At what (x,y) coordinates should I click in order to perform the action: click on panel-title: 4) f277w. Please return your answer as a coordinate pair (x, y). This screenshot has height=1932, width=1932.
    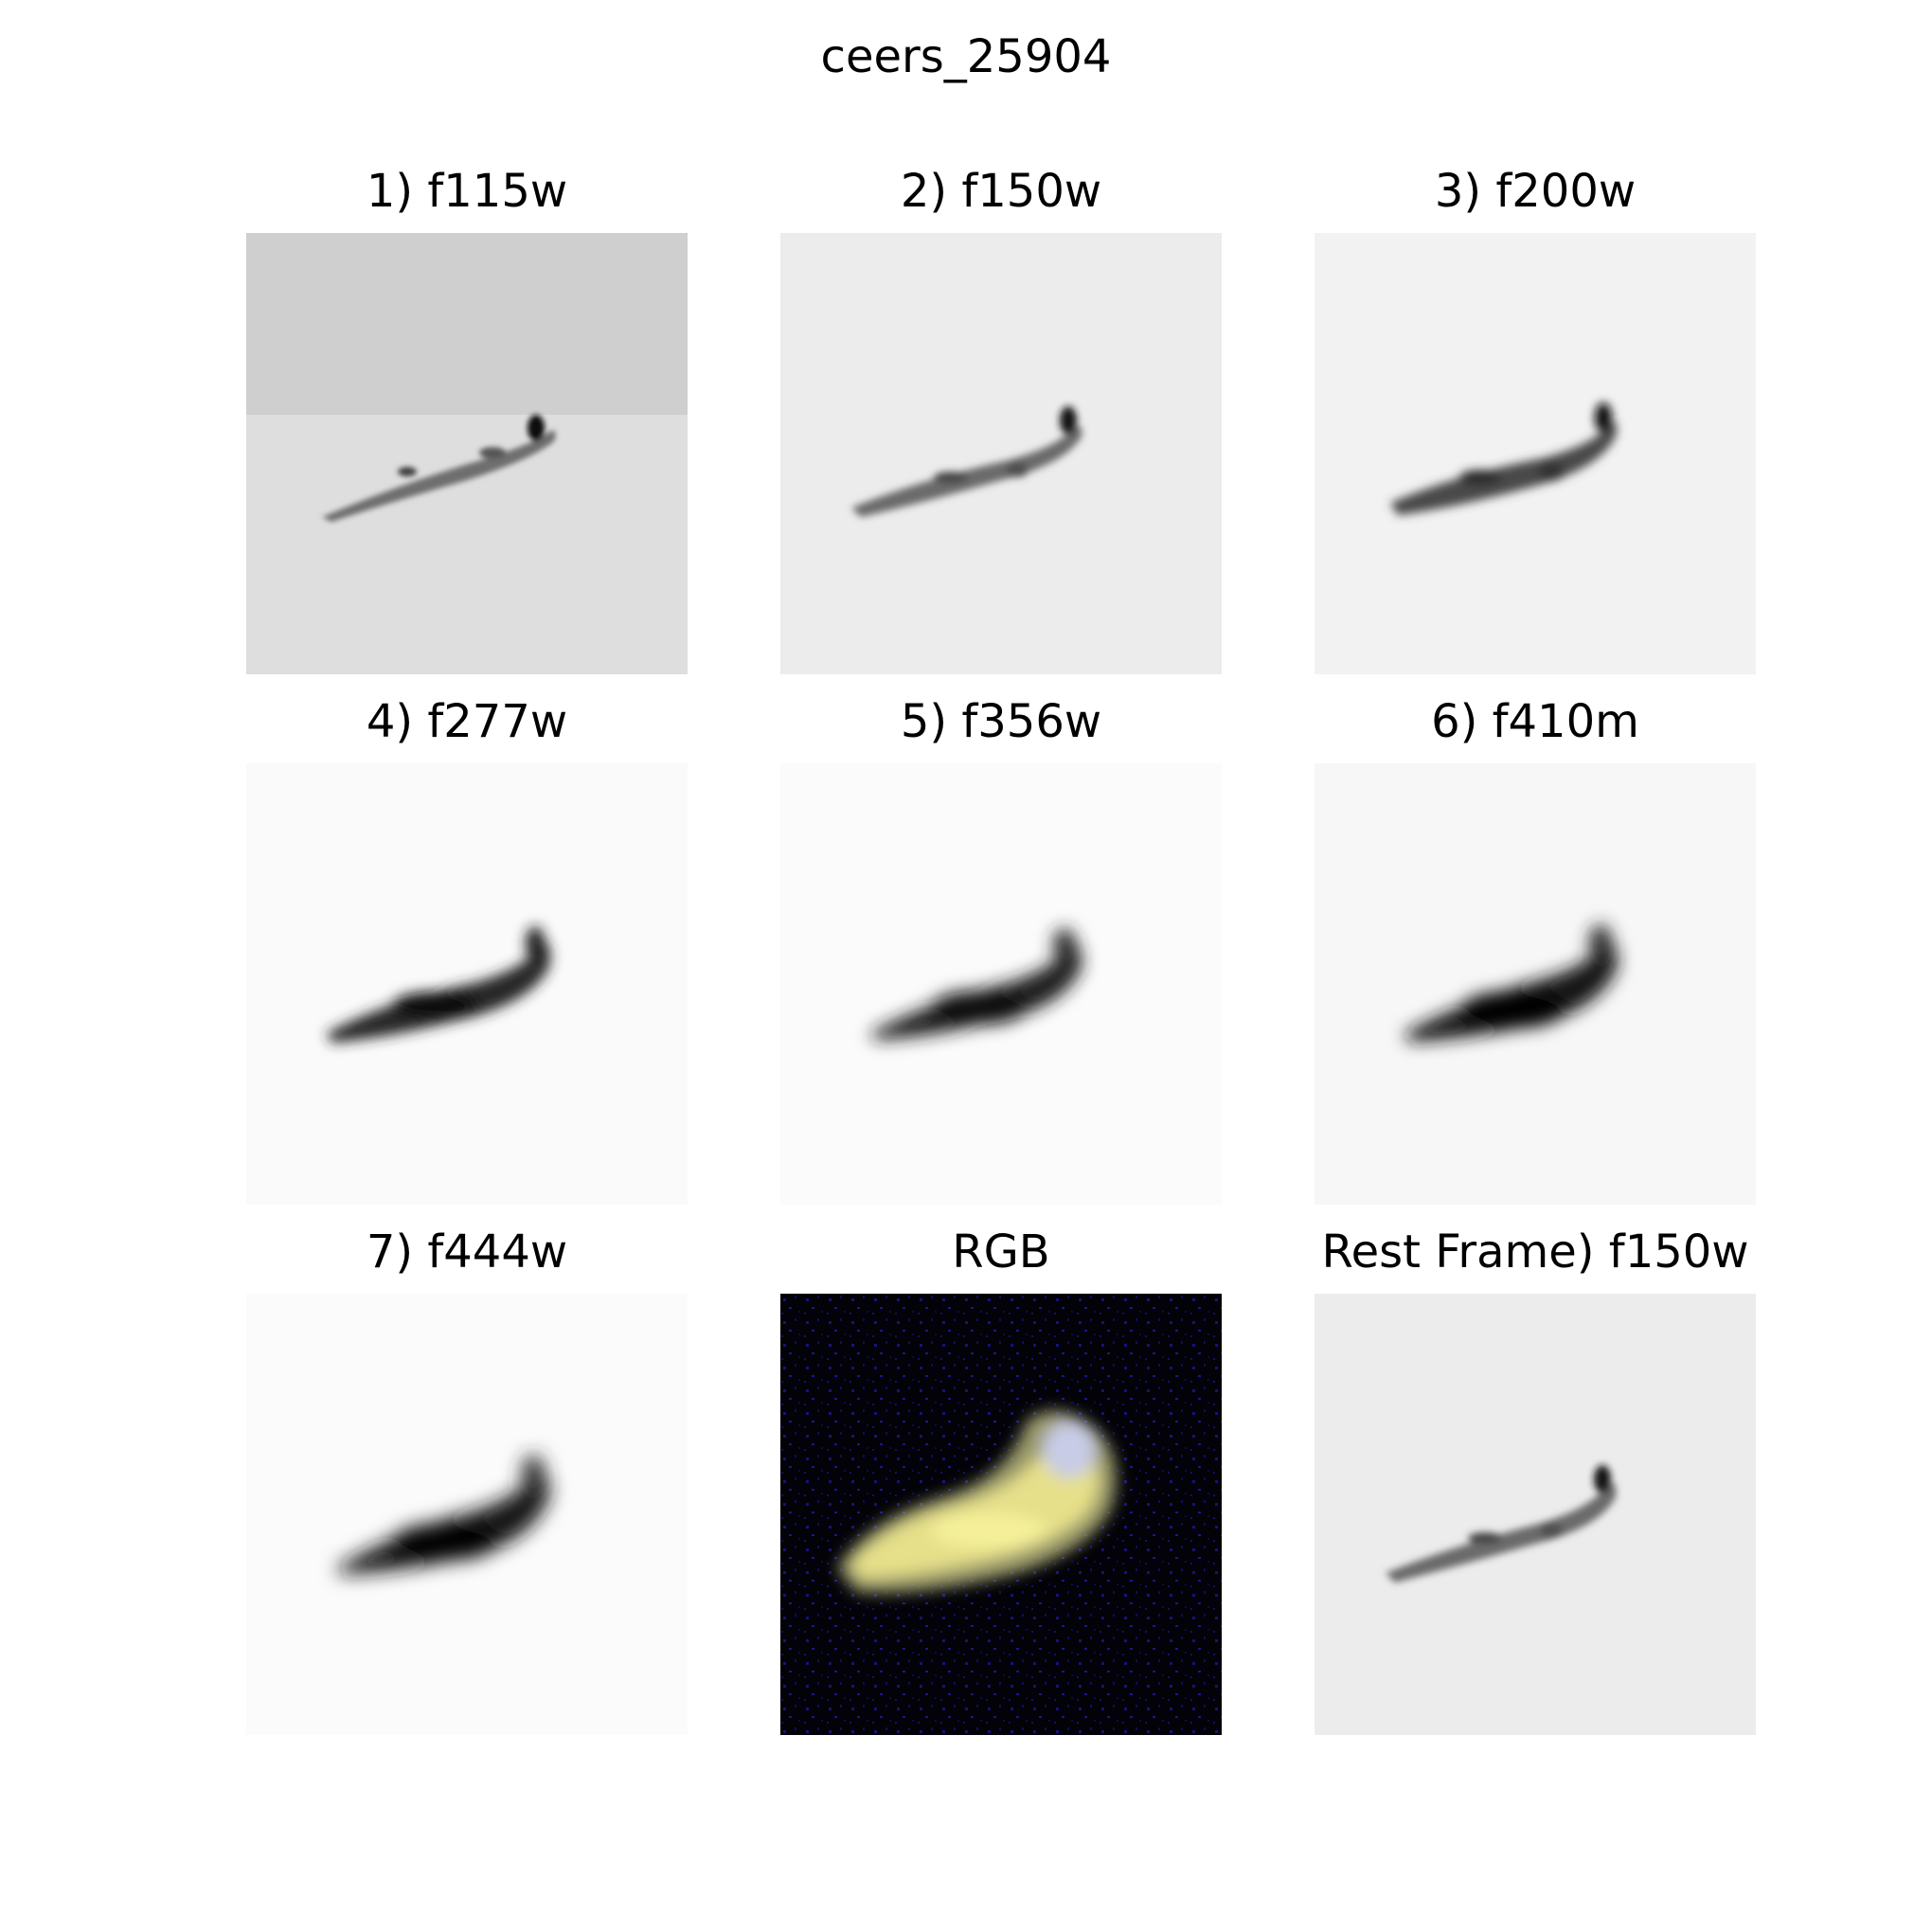
    Looking at the image, I should click on (467, 721).